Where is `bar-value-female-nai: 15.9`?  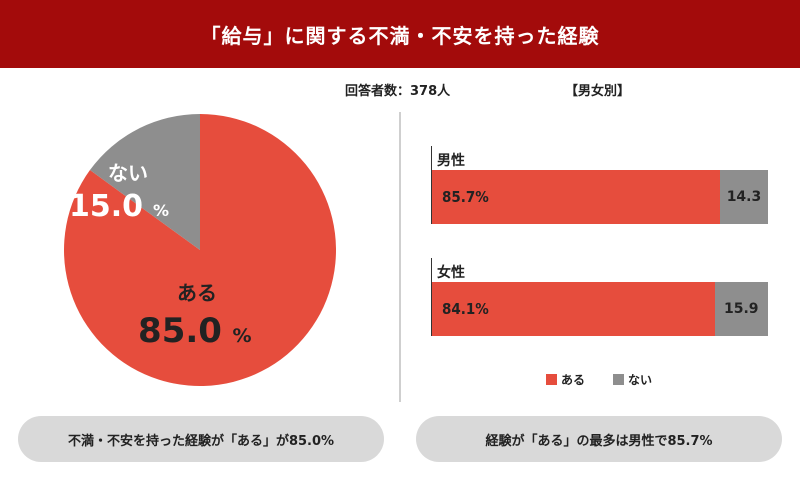 bar-value-female-nai: 15.9 is located at coordinates (741, 309).